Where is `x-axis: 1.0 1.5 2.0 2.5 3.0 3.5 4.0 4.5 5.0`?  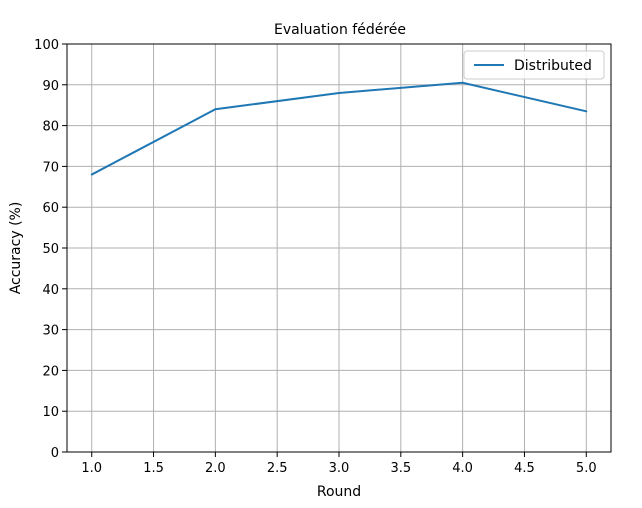
x-axis: 1.0 1.5 2.0 2.5 3.0 3.5 4.0 4.5 5.0 is located at coordinates (339, 464).